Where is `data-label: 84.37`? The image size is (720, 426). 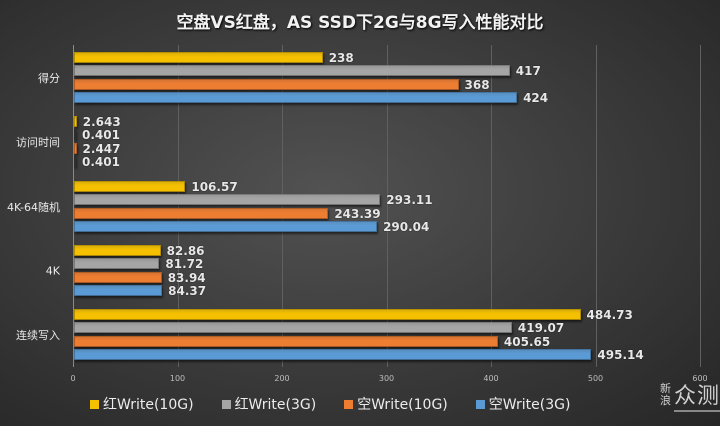 data-label: 84.37 is located at coordinates (187, 290).